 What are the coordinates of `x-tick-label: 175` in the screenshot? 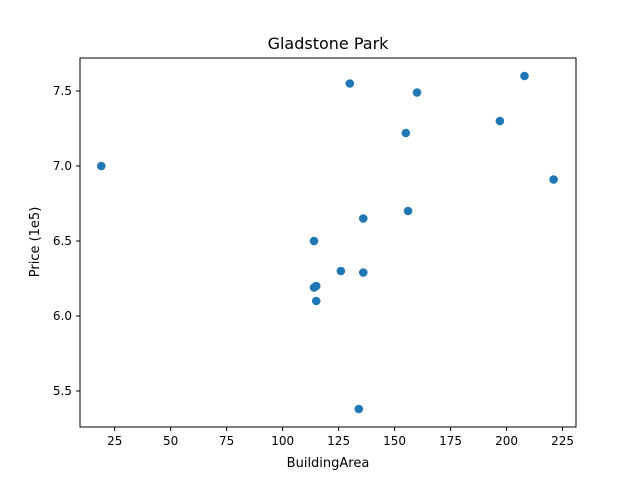 It's located at (450, 441).